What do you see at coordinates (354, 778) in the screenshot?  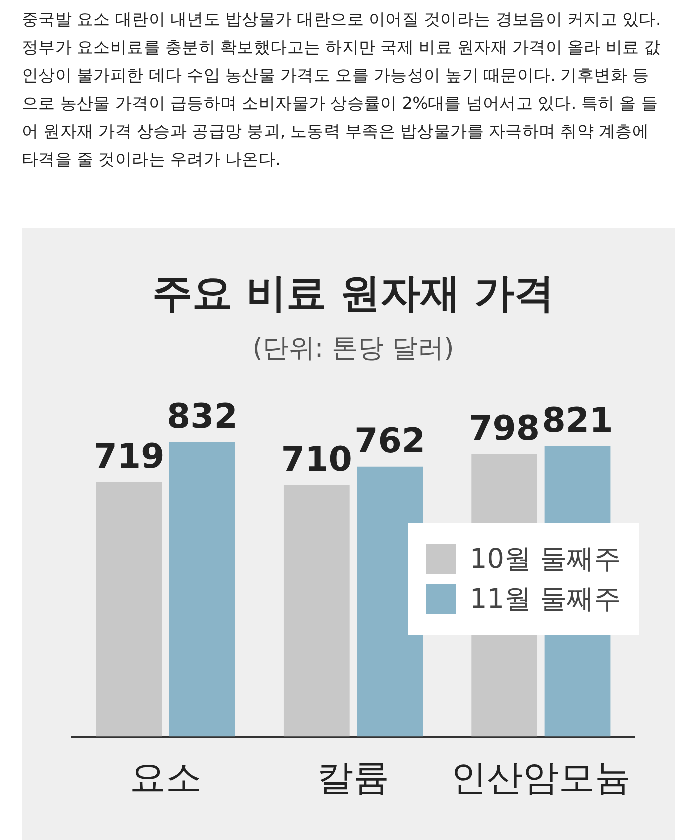 I see `x-tick-label: 칼륨` at bounding box center [354, 778].